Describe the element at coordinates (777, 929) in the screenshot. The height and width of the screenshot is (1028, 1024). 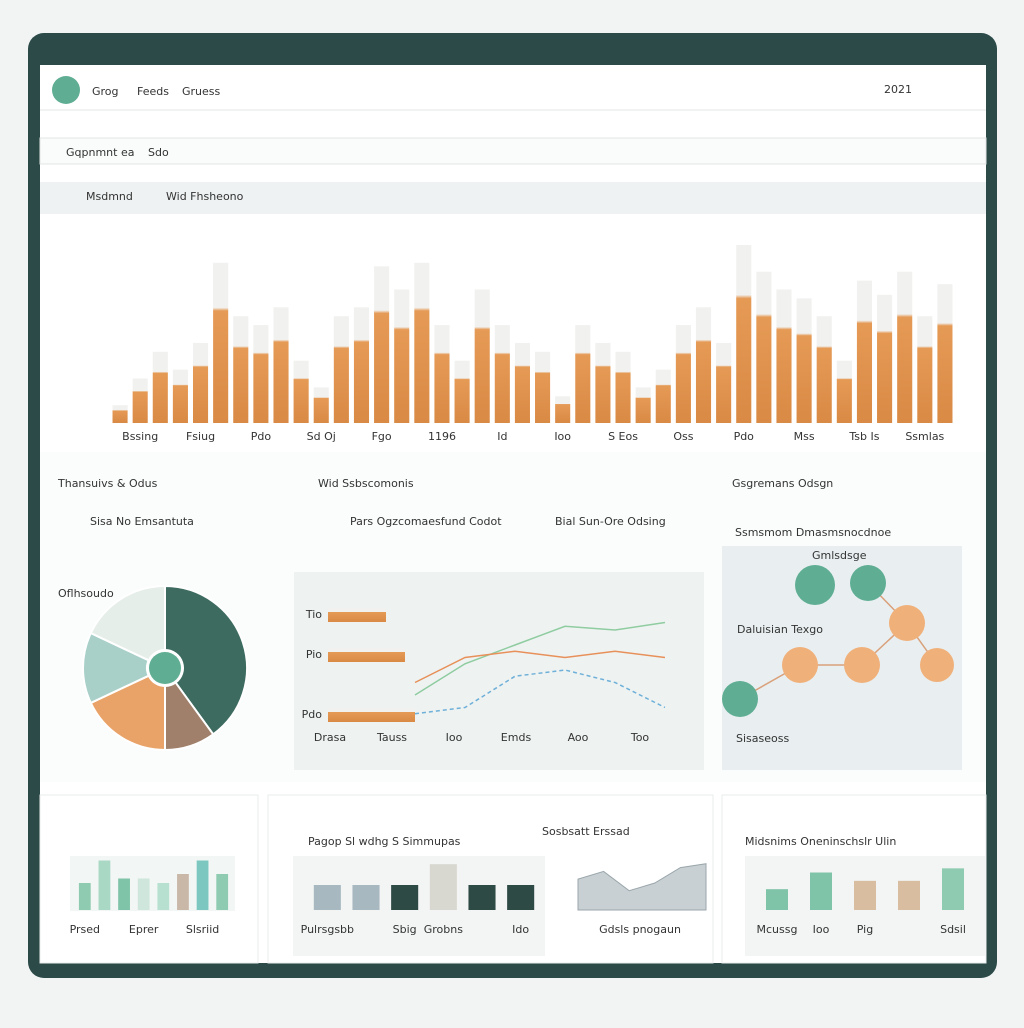
I see `x-tick-label: Mcussg` at that location.